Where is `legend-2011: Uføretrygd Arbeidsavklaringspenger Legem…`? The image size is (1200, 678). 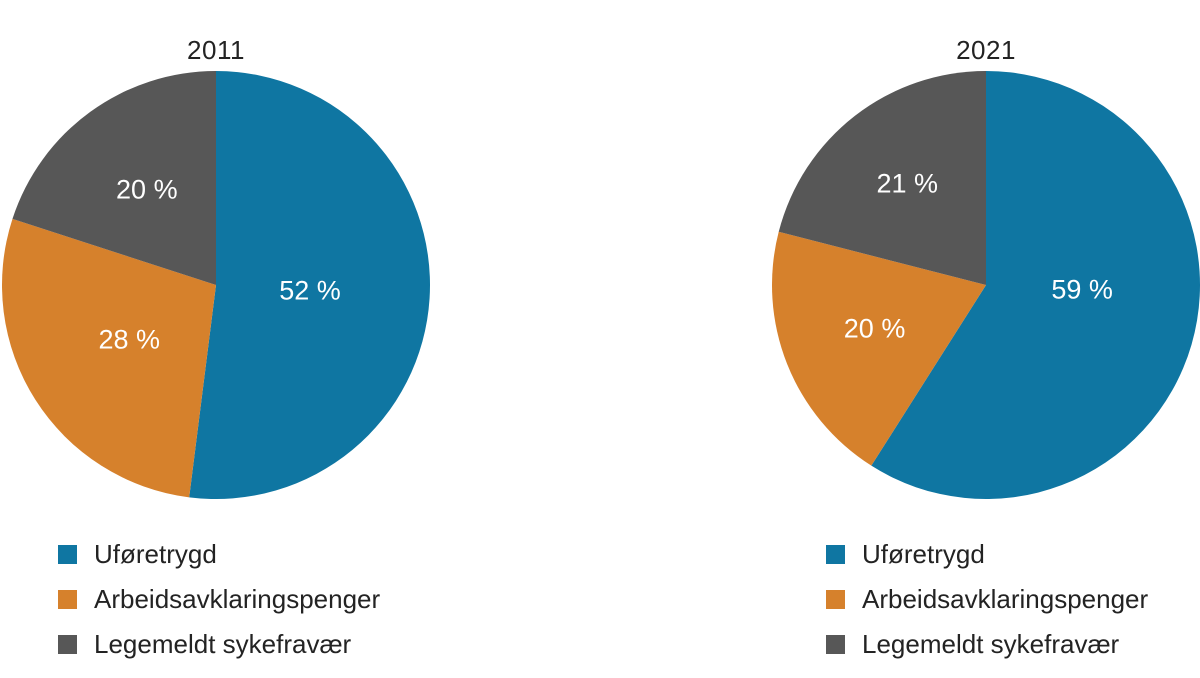 legend-2011: Uføretrygd Arbeidsavklaringspenger Legem… is located at coordinates (219, 606).